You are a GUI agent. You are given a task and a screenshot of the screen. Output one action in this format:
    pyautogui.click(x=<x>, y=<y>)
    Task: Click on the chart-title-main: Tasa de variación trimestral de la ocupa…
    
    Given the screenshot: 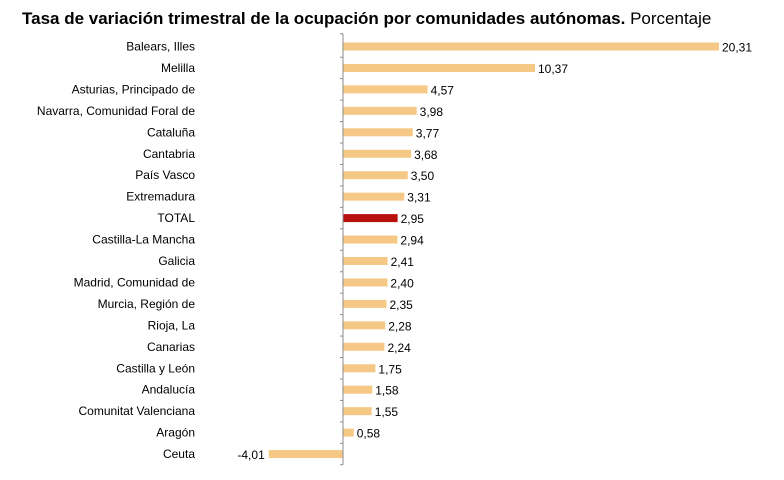 What is the action you would take?
    pyautogui.click(x=324, y=18)
    